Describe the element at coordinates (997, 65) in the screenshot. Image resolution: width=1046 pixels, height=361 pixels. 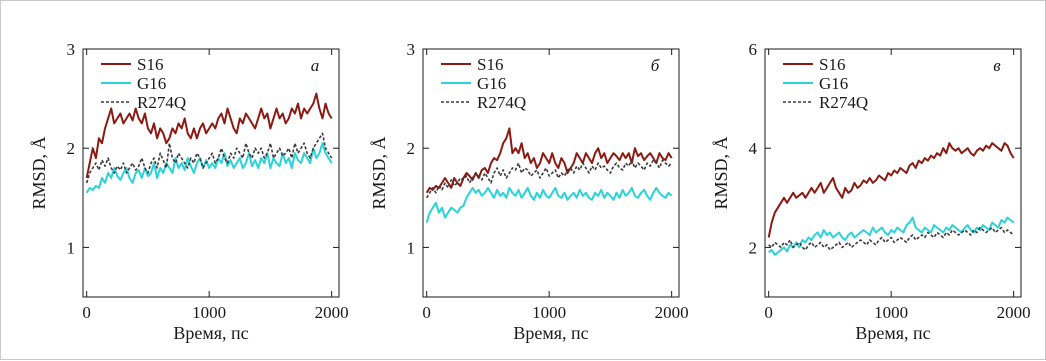
I see `panel-letter: в` at that location.